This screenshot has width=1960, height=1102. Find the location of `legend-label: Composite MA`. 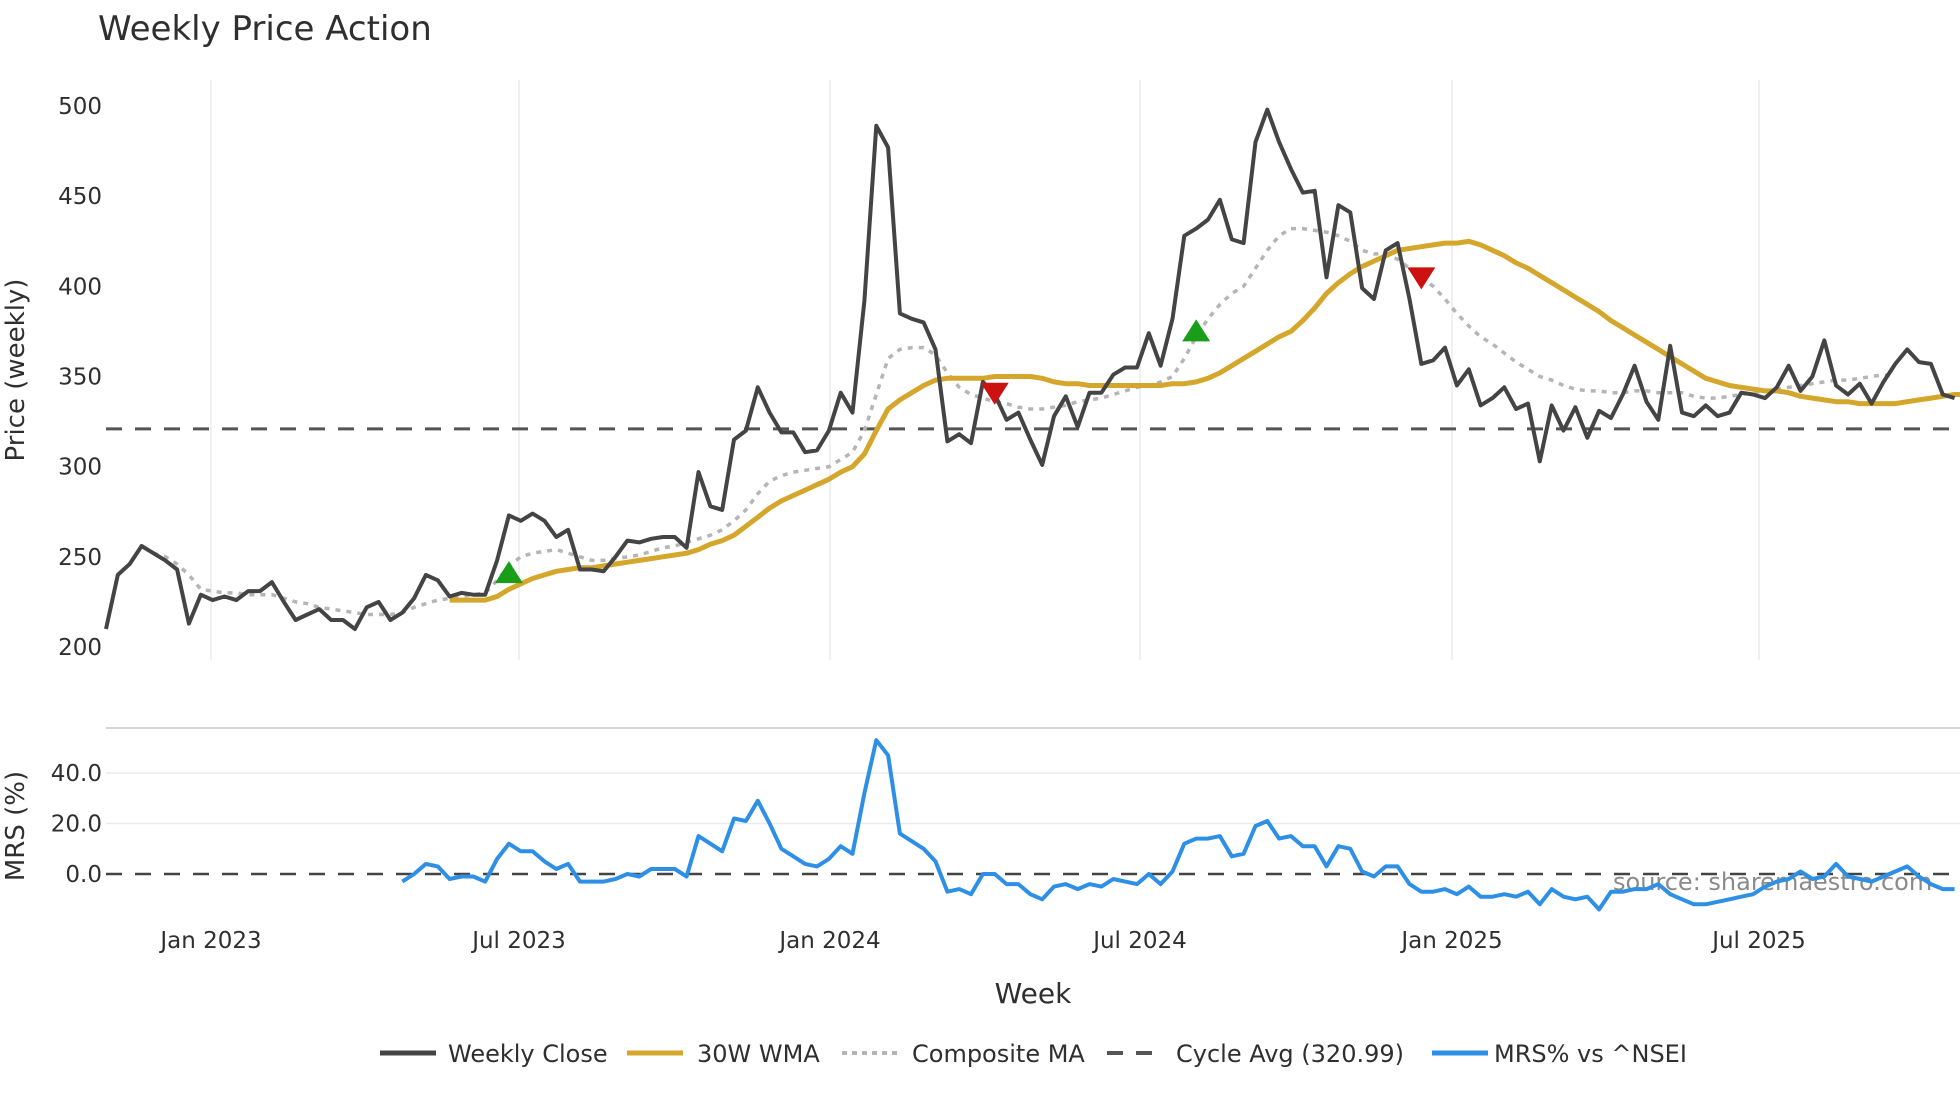

legend-label: Composite MA is located at coordinates (998, 1054).